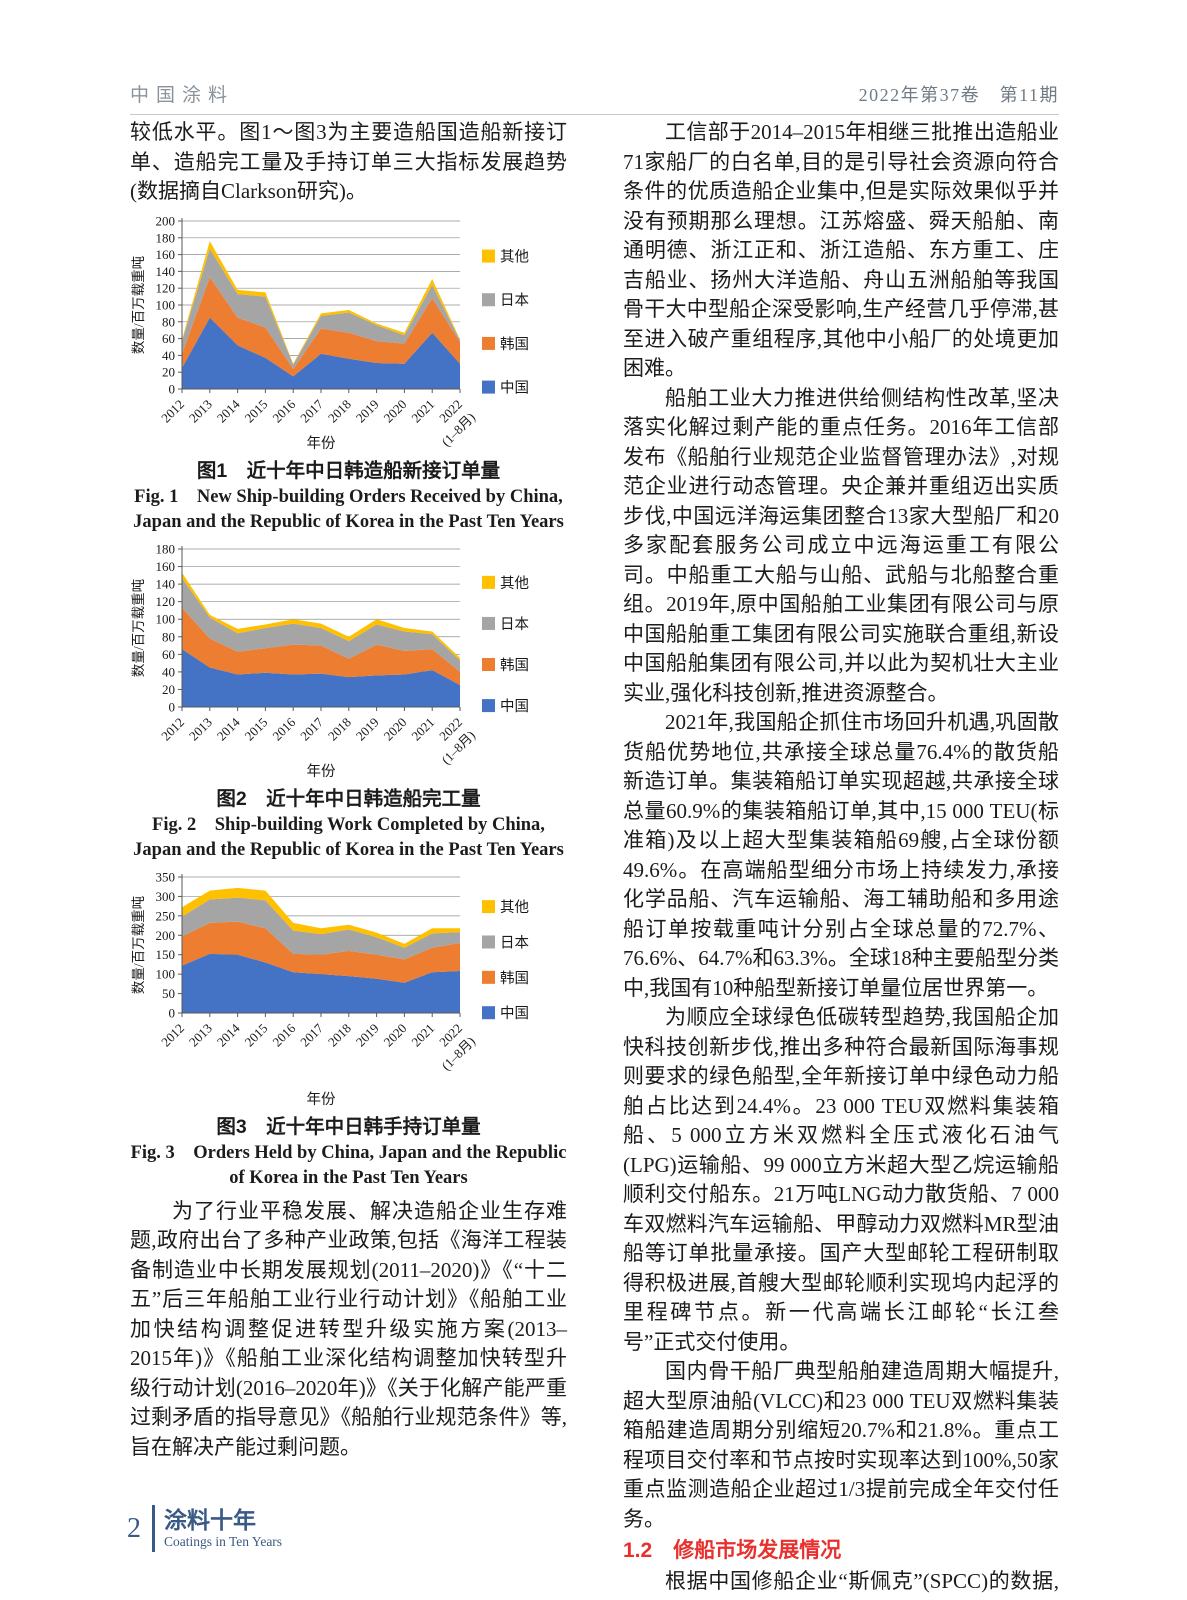 The image size is (1187, 1600). I want to click on svg-text: 50, so click(168, 993).